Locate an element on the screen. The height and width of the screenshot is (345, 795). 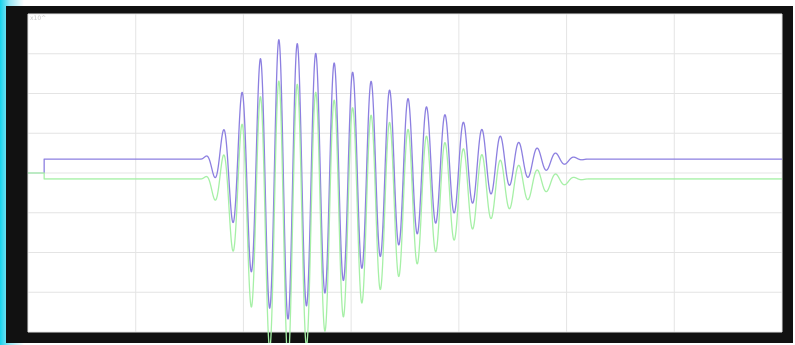
y-exponent-label: x10^ is located at coordinates (38, 18).